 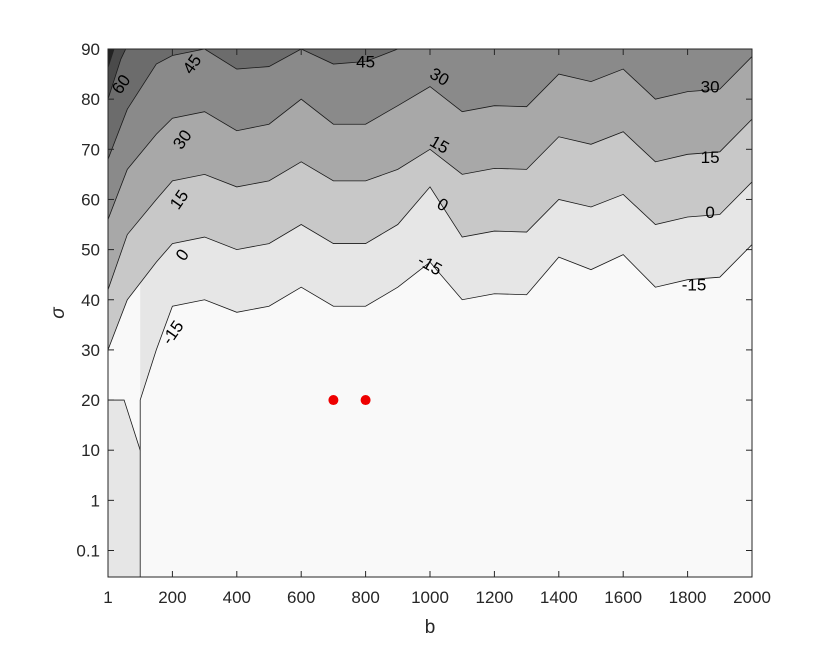 I want to click on y-tick-label: 50, so click(x=90, y=250).